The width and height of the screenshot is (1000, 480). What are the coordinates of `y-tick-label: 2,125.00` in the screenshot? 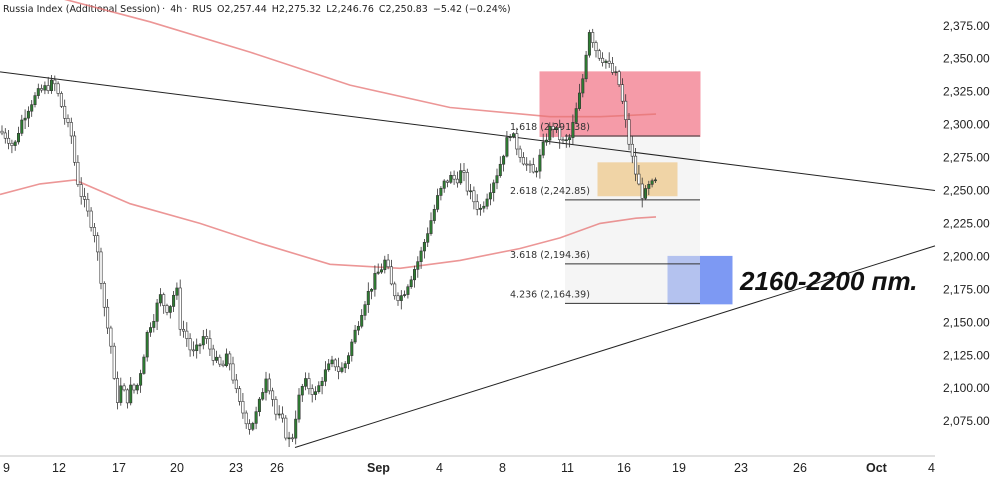 It's located at (966, 355).